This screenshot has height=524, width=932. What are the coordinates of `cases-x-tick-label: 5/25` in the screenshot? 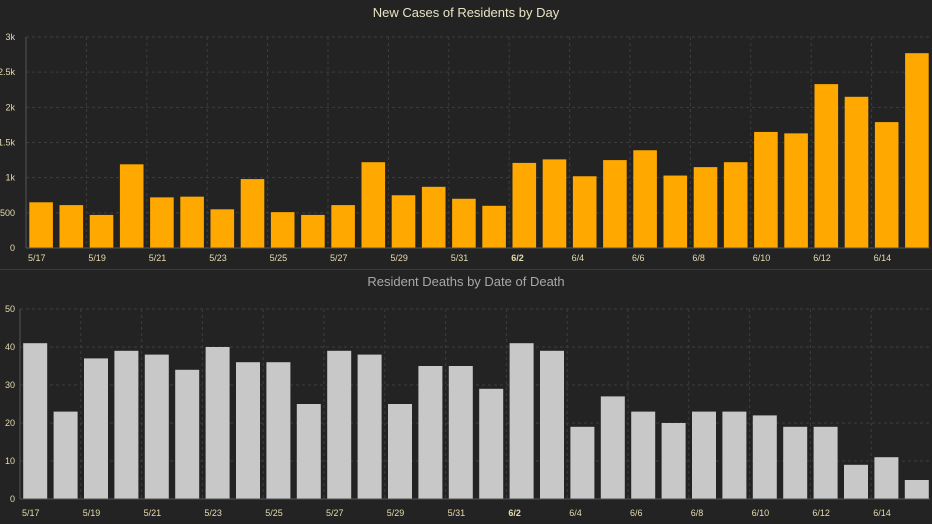 It's located at (279, 258).